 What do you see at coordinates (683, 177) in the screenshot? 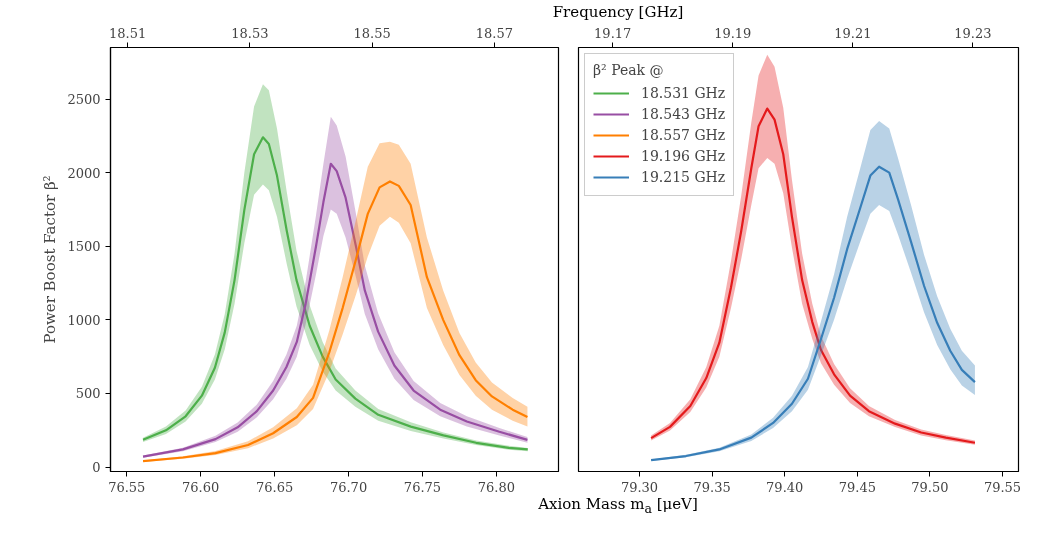
I see `legend-label: 19.215 GHz` at bounding box center [683, 177].